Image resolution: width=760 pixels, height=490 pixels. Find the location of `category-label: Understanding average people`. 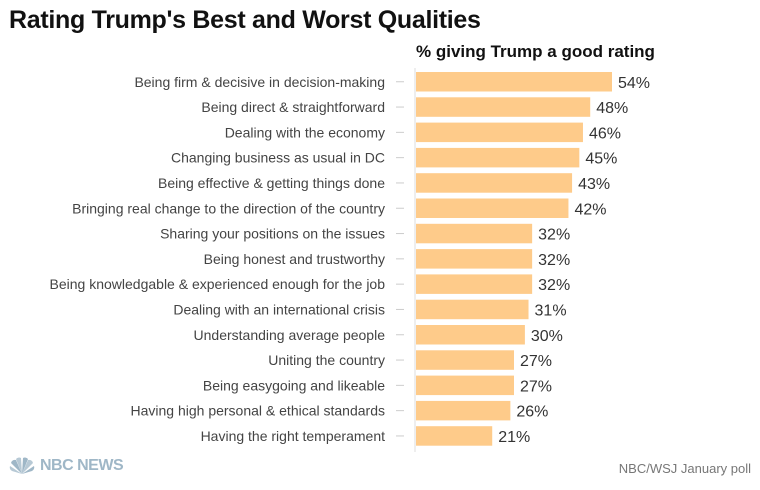

category-label: Understanding average people is located at coordinates (290, 335).